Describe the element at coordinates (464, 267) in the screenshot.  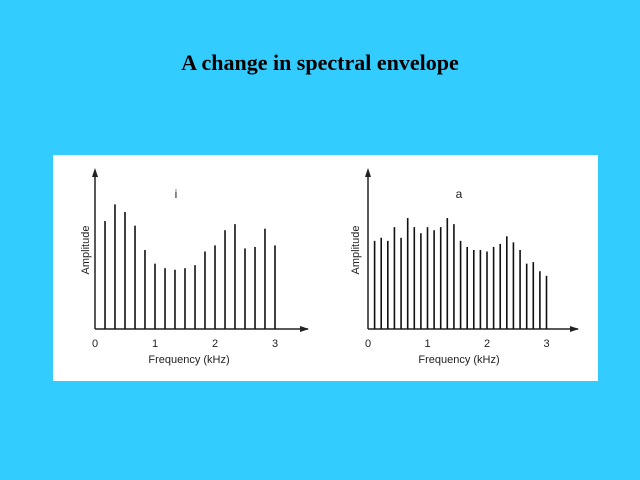
I see `spectrum-panel-a: 0 1 2 3 Frequency (kHz) Amplitude a` at that location.